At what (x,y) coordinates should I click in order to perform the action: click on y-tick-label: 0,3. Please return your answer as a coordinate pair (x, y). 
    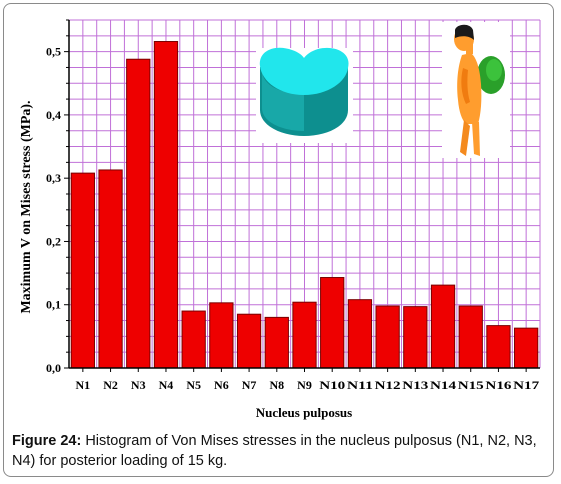
    Looking at the image, I should click on (53, 178).